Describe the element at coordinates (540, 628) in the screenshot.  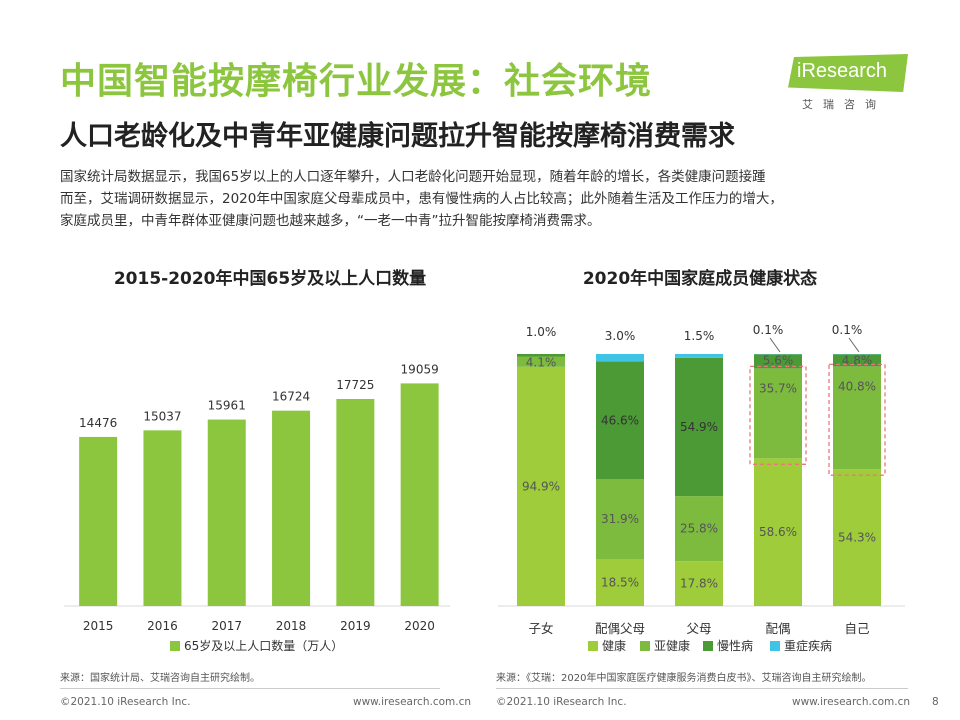
I see `tick-label: 子女` at that location.